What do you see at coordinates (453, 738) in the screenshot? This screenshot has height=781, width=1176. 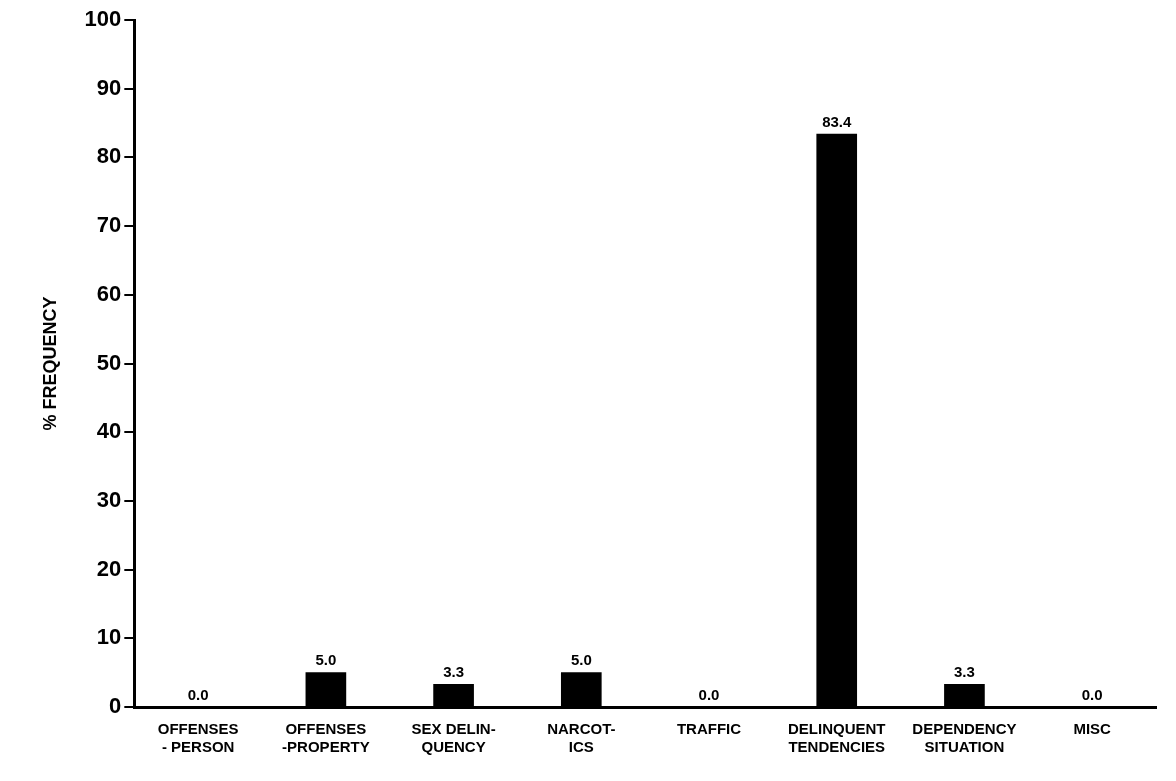 I see `x-tick-label: SEX DELIN- QUENCY` at bounding box center [453, 738].